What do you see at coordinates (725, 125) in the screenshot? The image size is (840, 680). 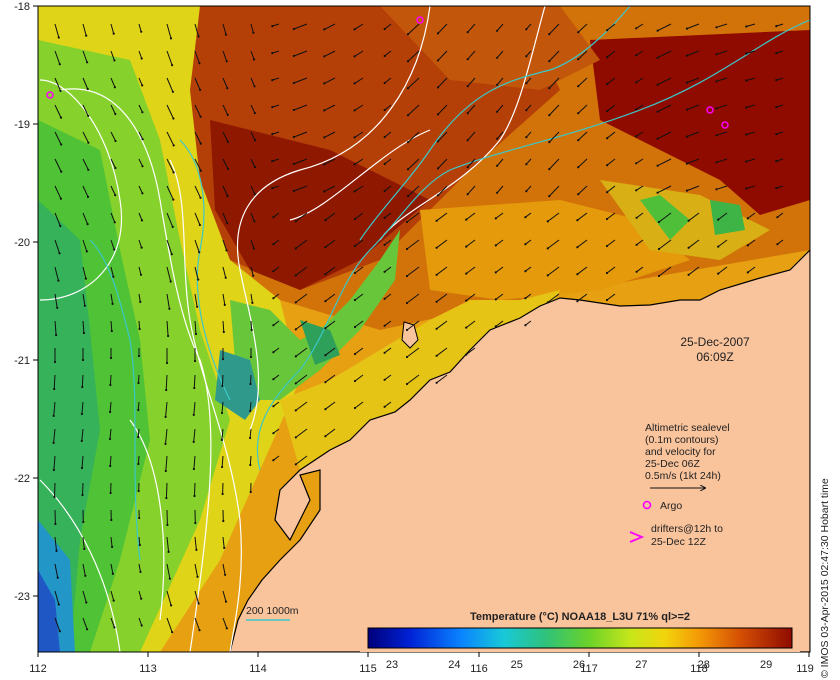 I see `argo-float` at bounding box center [725, 125].